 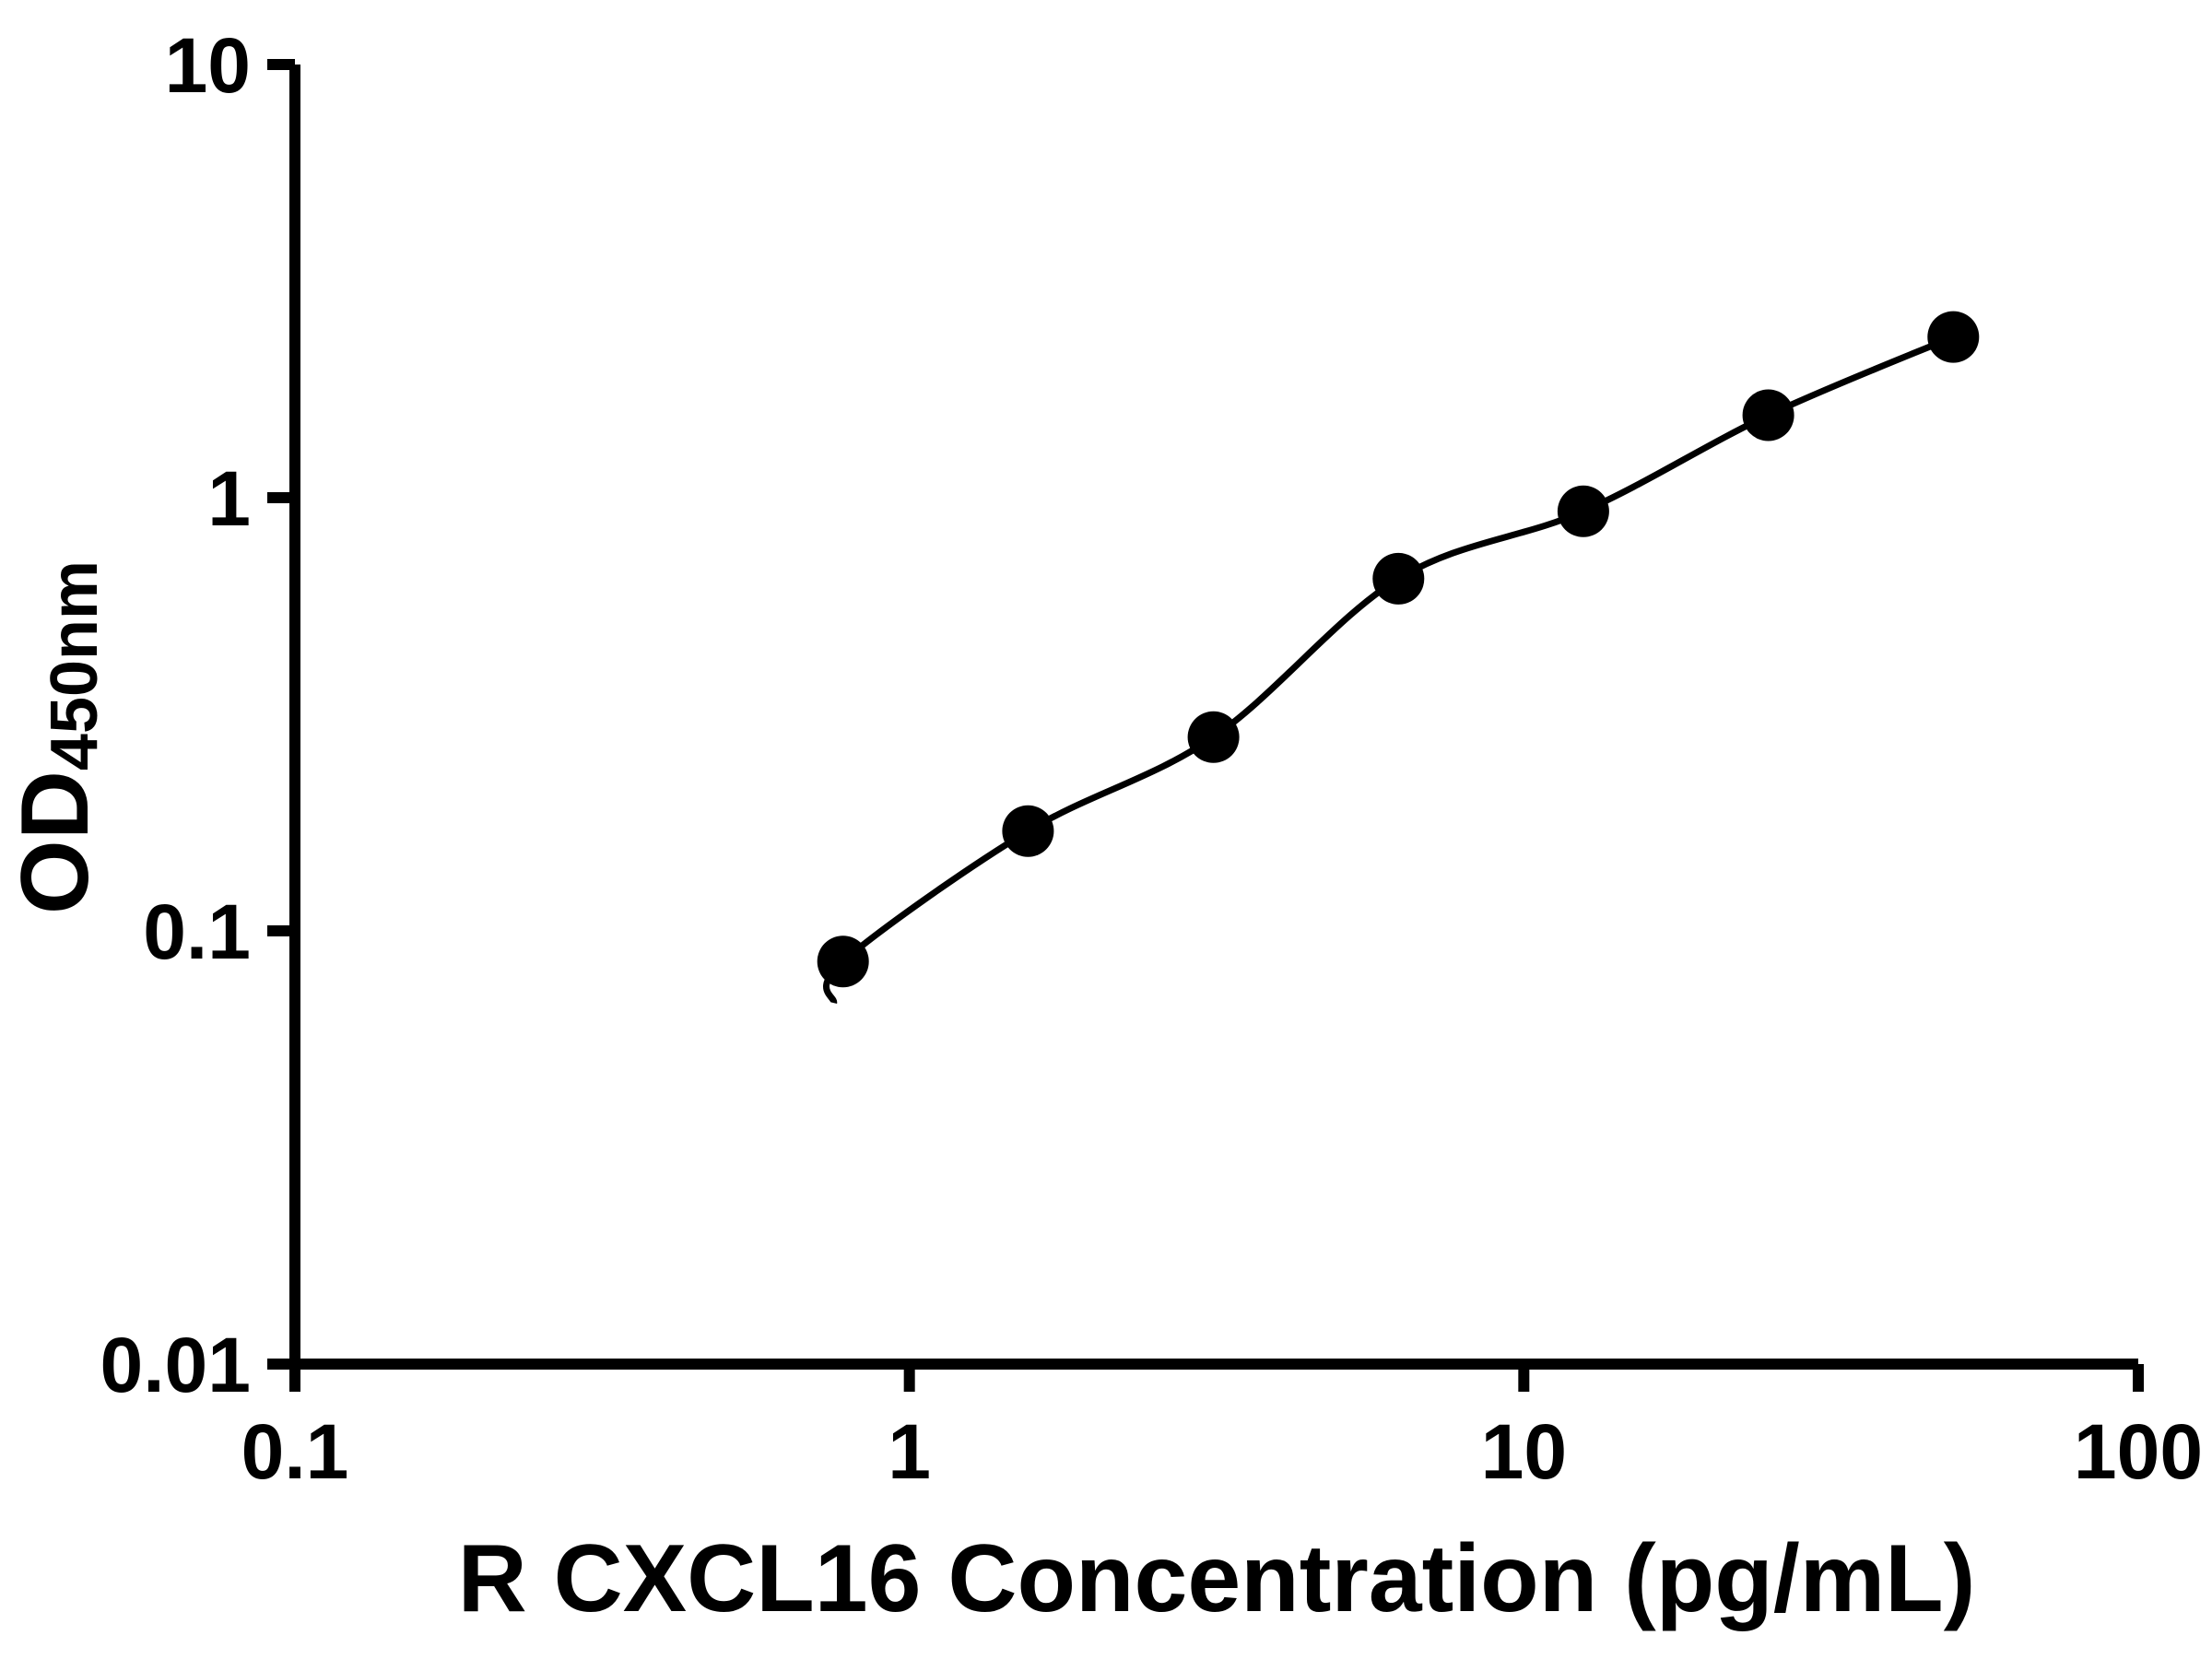 I want to click on y-tick-label: 0.1, so click(x=197, y=931).